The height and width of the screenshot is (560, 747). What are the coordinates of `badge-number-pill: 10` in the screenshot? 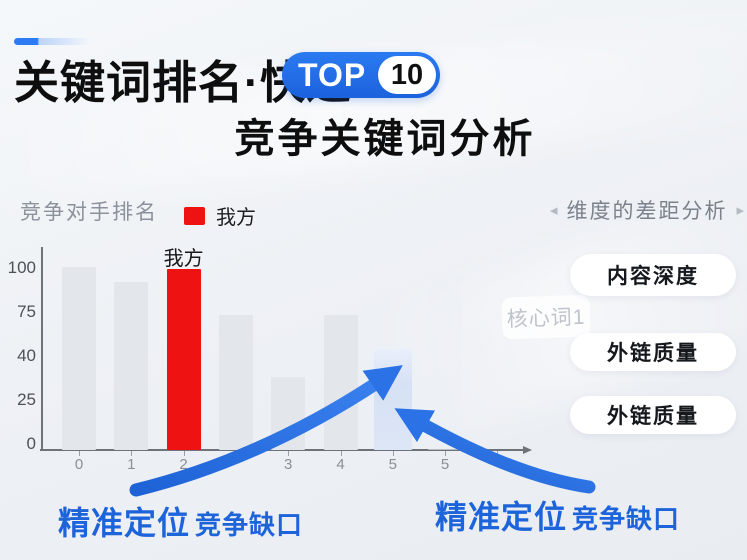 It's located at (407, 75).